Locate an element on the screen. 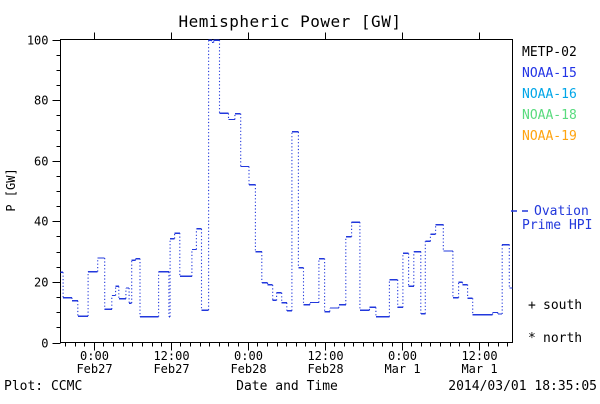 This screenshot has width=600, height=404. legend-satellite-noaa16: NOAA-16 is located at coordinates (549, 94).